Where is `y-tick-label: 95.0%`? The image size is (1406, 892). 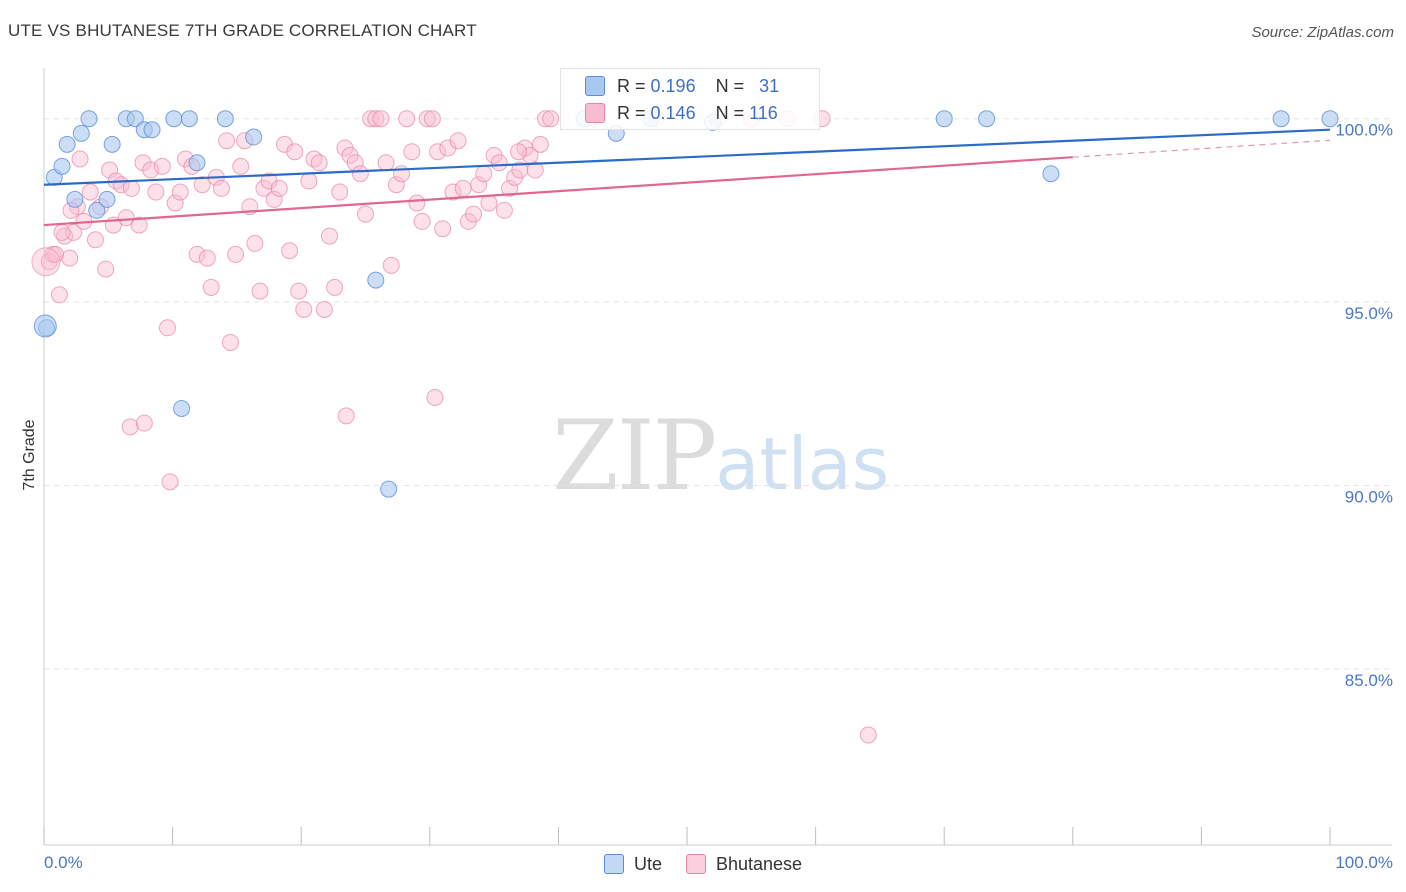
y-tick-label: 95.0% is located at coordinates (1369, 313).